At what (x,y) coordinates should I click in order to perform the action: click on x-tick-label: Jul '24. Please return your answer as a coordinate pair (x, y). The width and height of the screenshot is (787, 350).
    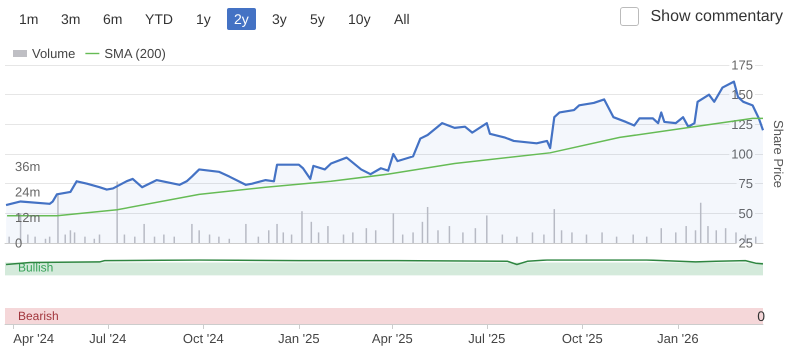
    Looking at the image, I should click on (107, 338).